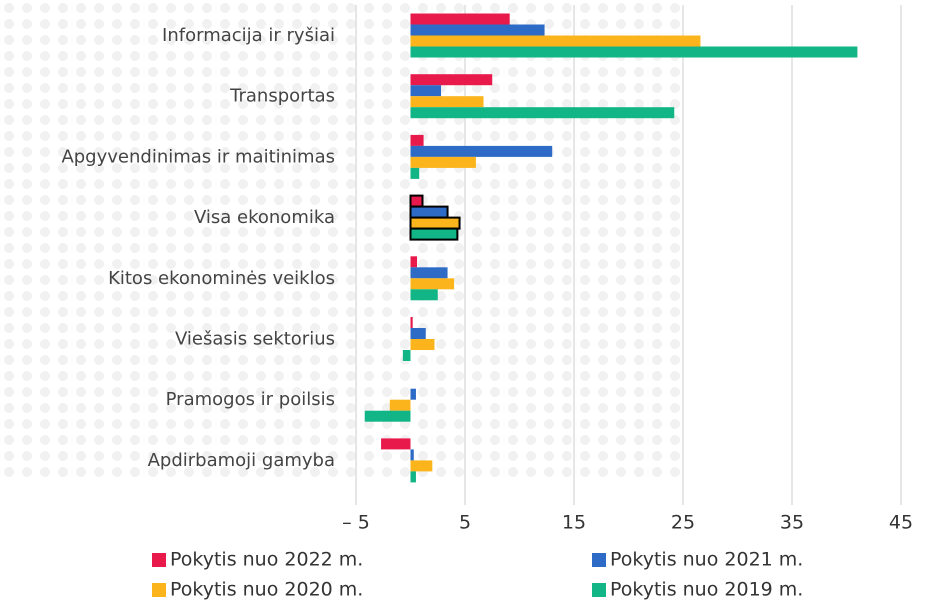 The image size is (925, 605). Describe the element at coordinates (706, 560) in the screenshot. I see `legend-label: Pokytis nuo 2021 m.` at that location.